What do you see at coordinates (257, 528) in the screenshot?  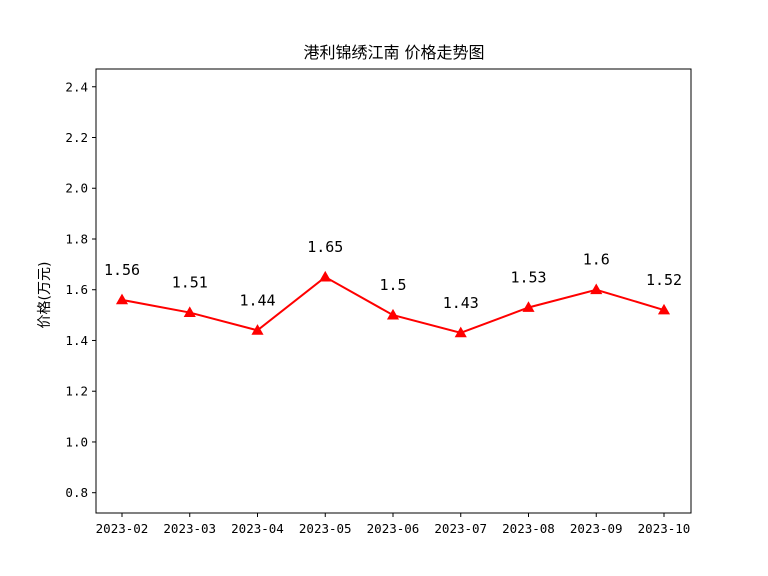 I see `x-tick-label: 2023-04` at bounding box center [257, 528].